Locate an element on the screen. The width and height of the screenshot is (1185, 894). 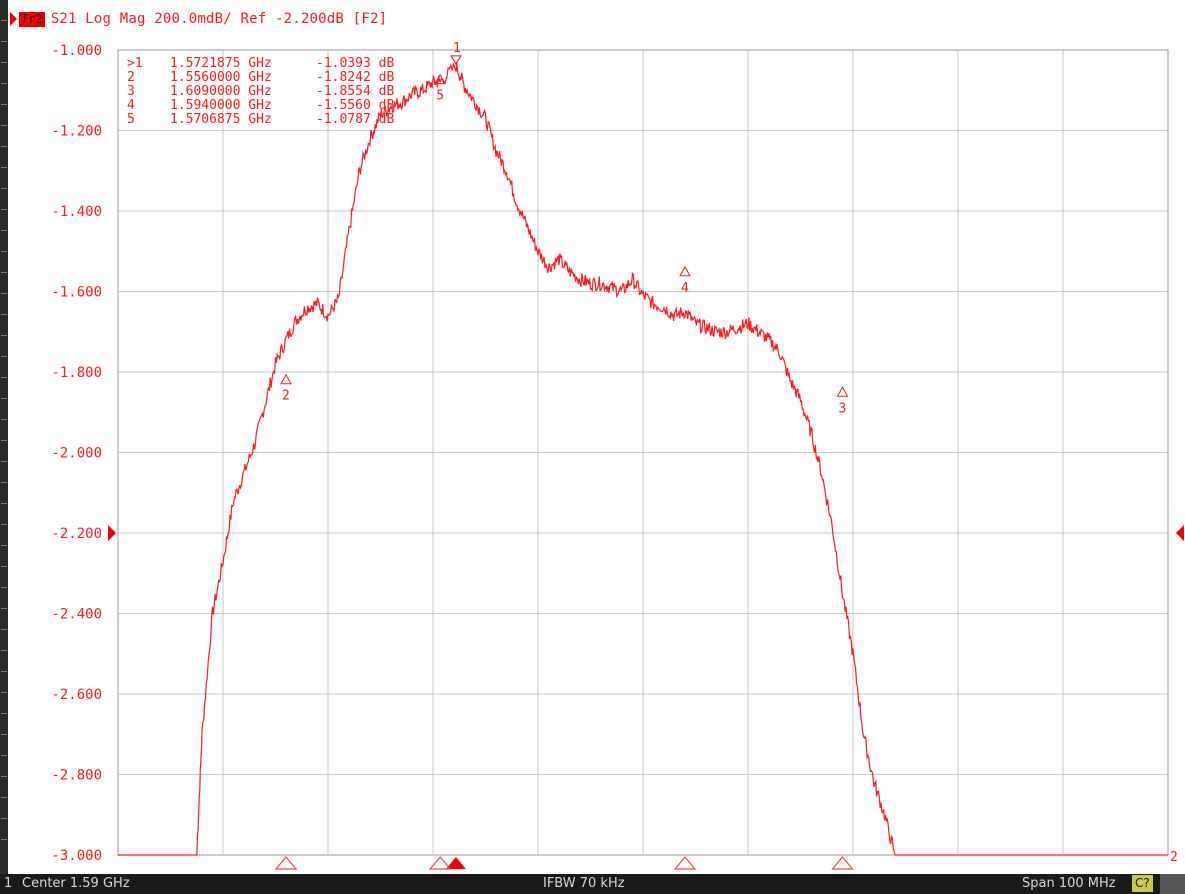
marker-readout-value: -1.5560 dB is located at coordinates (355, 105).